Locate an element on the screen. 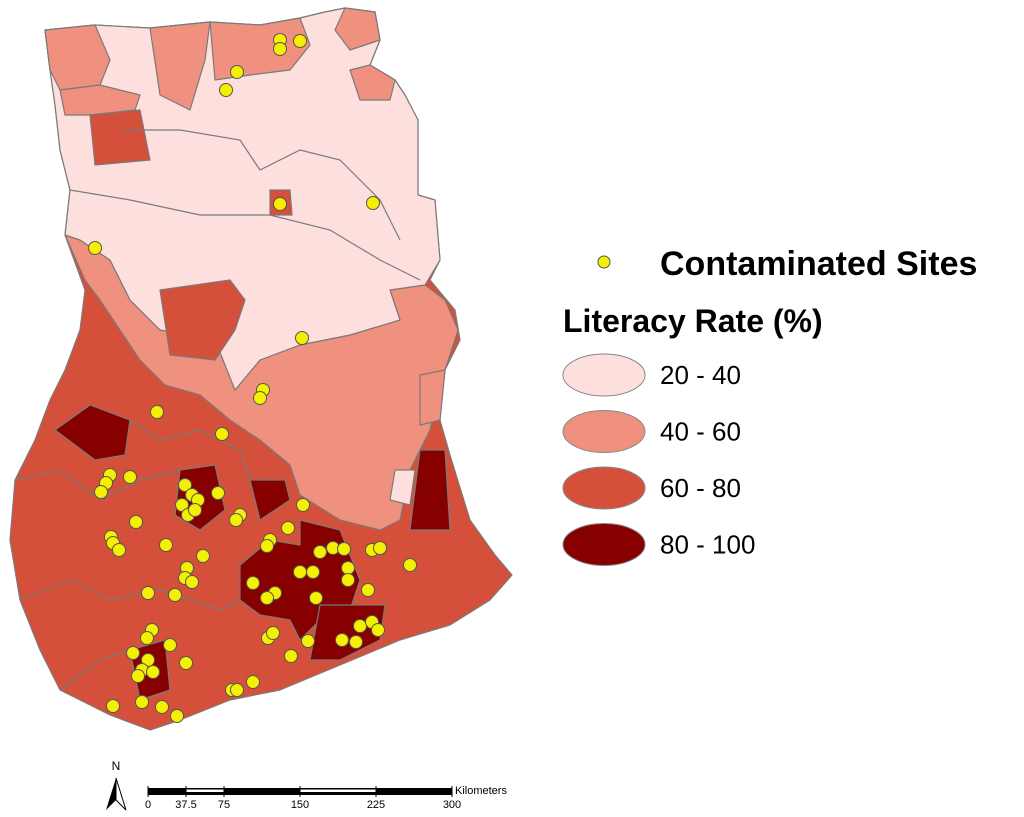  legend-point-symbol is located at coordinates (604, 262).